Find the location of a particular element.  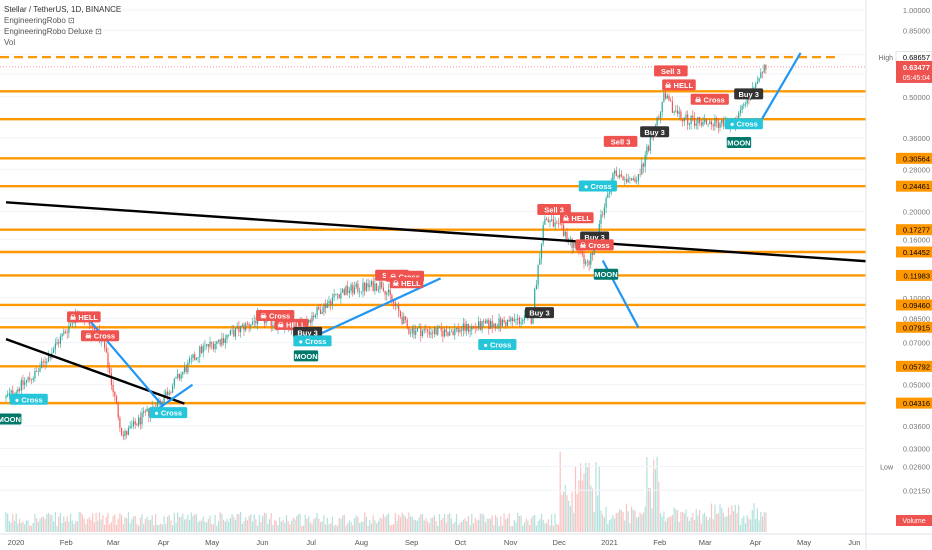

symbol-title: Stellar / TetherUS, 1D, BINANCE is located at coordinates (63, 9).